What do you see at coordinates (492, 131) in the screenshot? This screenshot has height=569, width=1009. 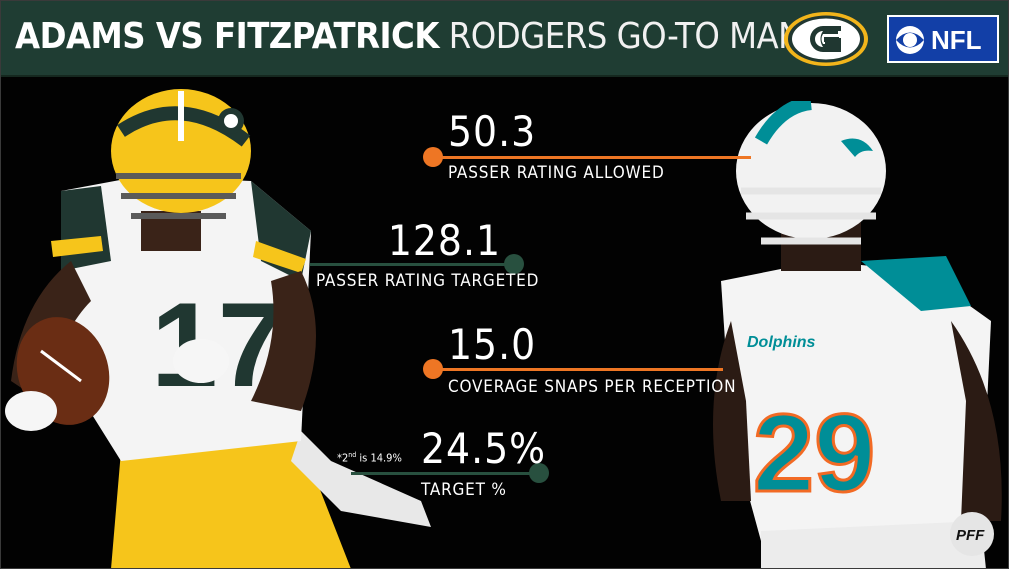 I see `stat-1-value: 50.3` at bounding box center [492, 131].